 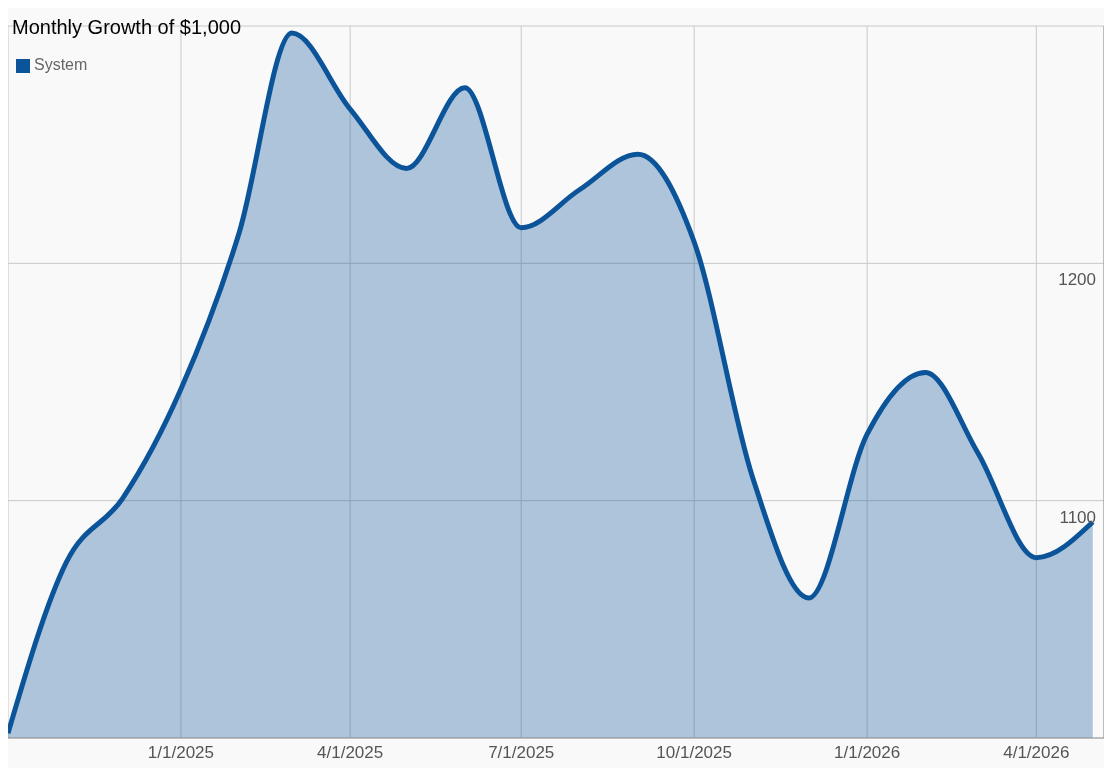 I want to click on y-tick-label: 1200, so click(x=1077, y=280).